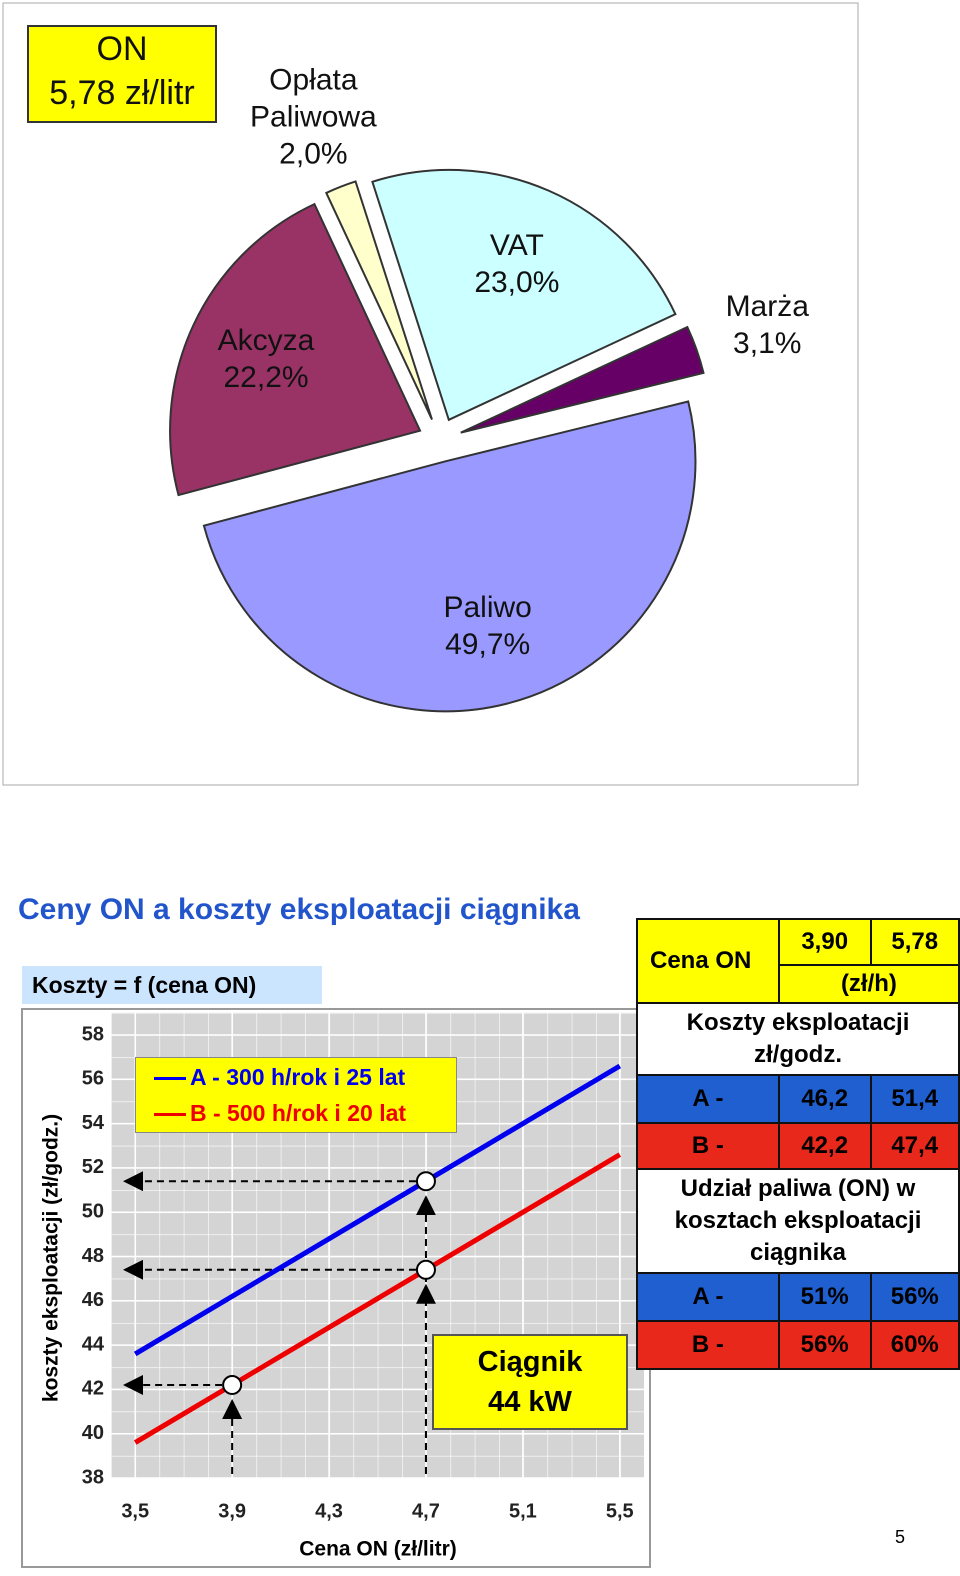 Image resolution: width=960 pixels, height=1576 pixels. Describe the element at coordinates (266, 359) in the screenshot. I see `slice-label: Akcyza 22,2%` at that location.